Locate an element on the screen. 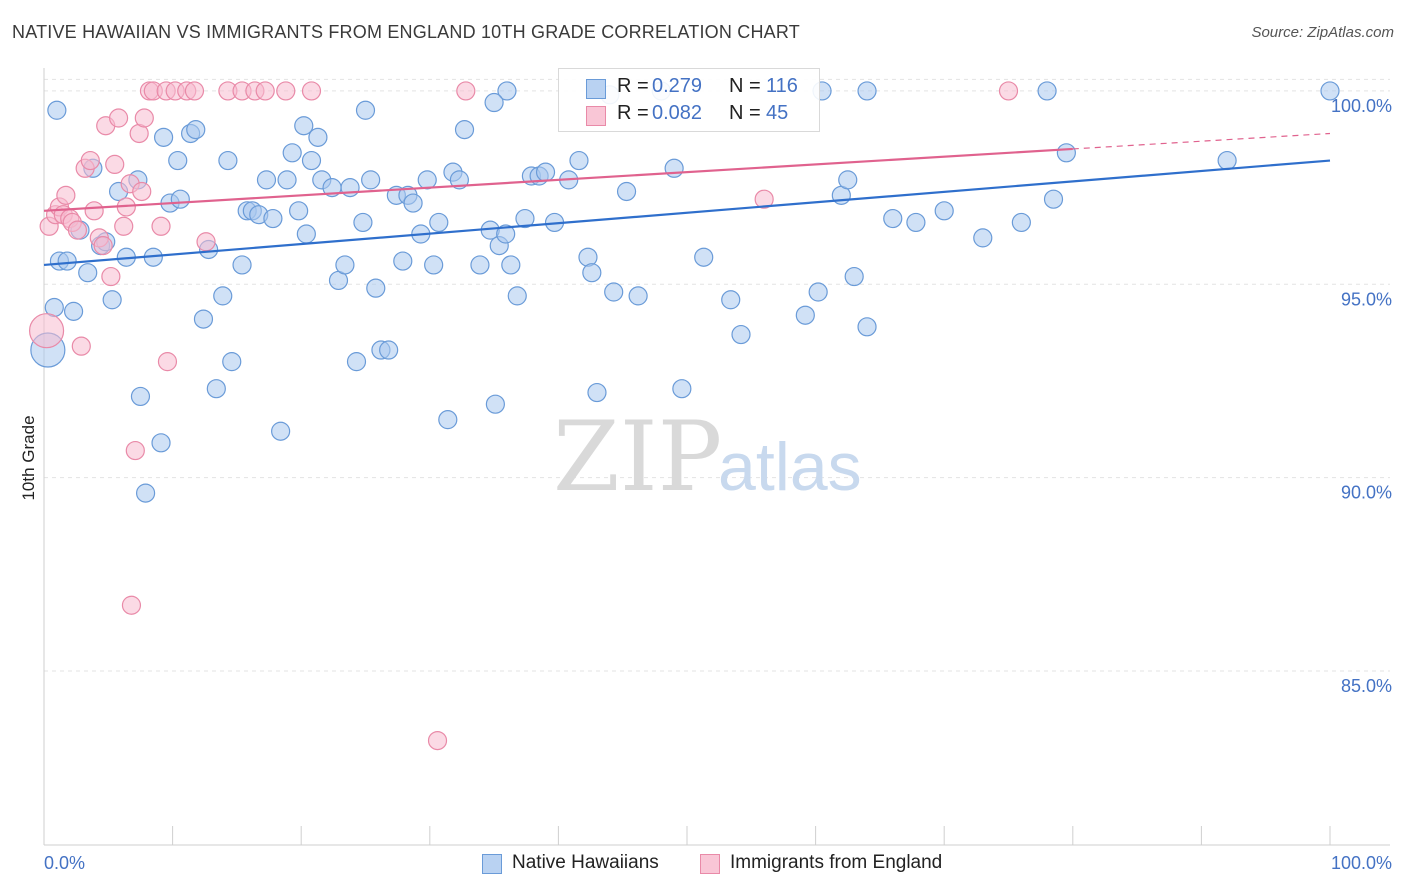 The height and width of the screenshot is (892, 1406). r-value: 0.279 is located at coordinates (677, 86).